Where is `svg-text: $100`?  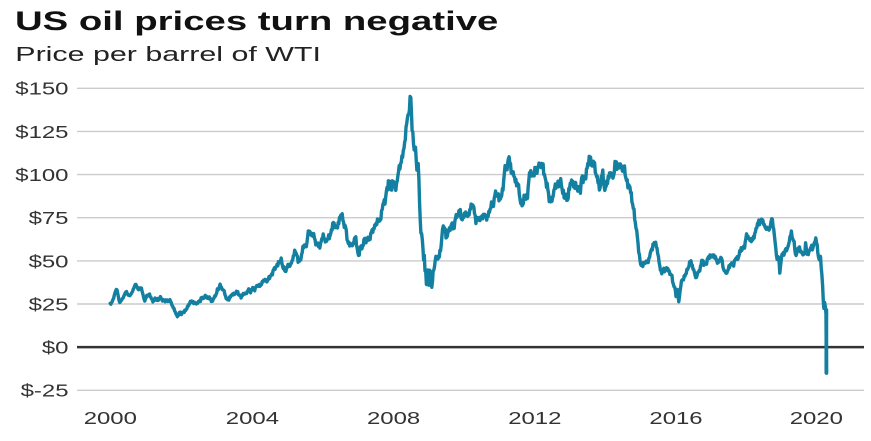
svg-text: $100 is located at coordinates (41, 176).